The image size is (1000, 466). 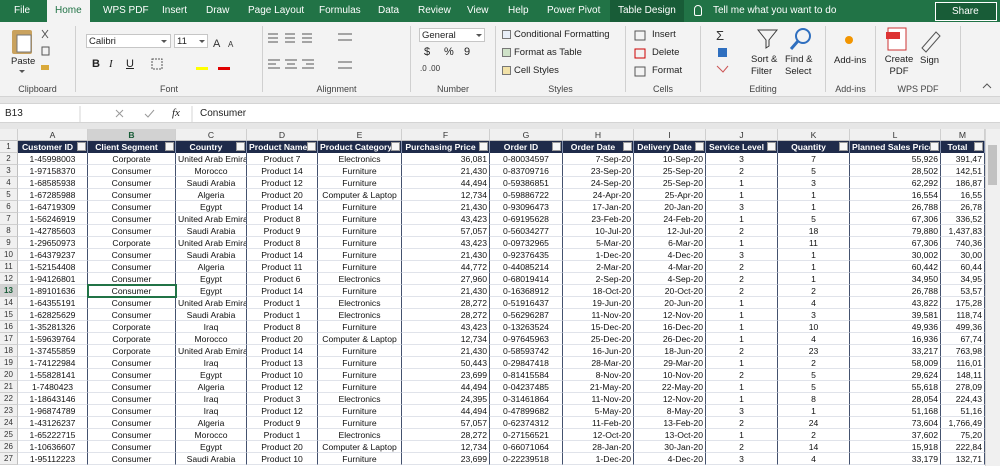 What do you see at coordinates (895, 423) in the screenshot?
I see `table-cell: 73,604` at bounding box center [895, 423].